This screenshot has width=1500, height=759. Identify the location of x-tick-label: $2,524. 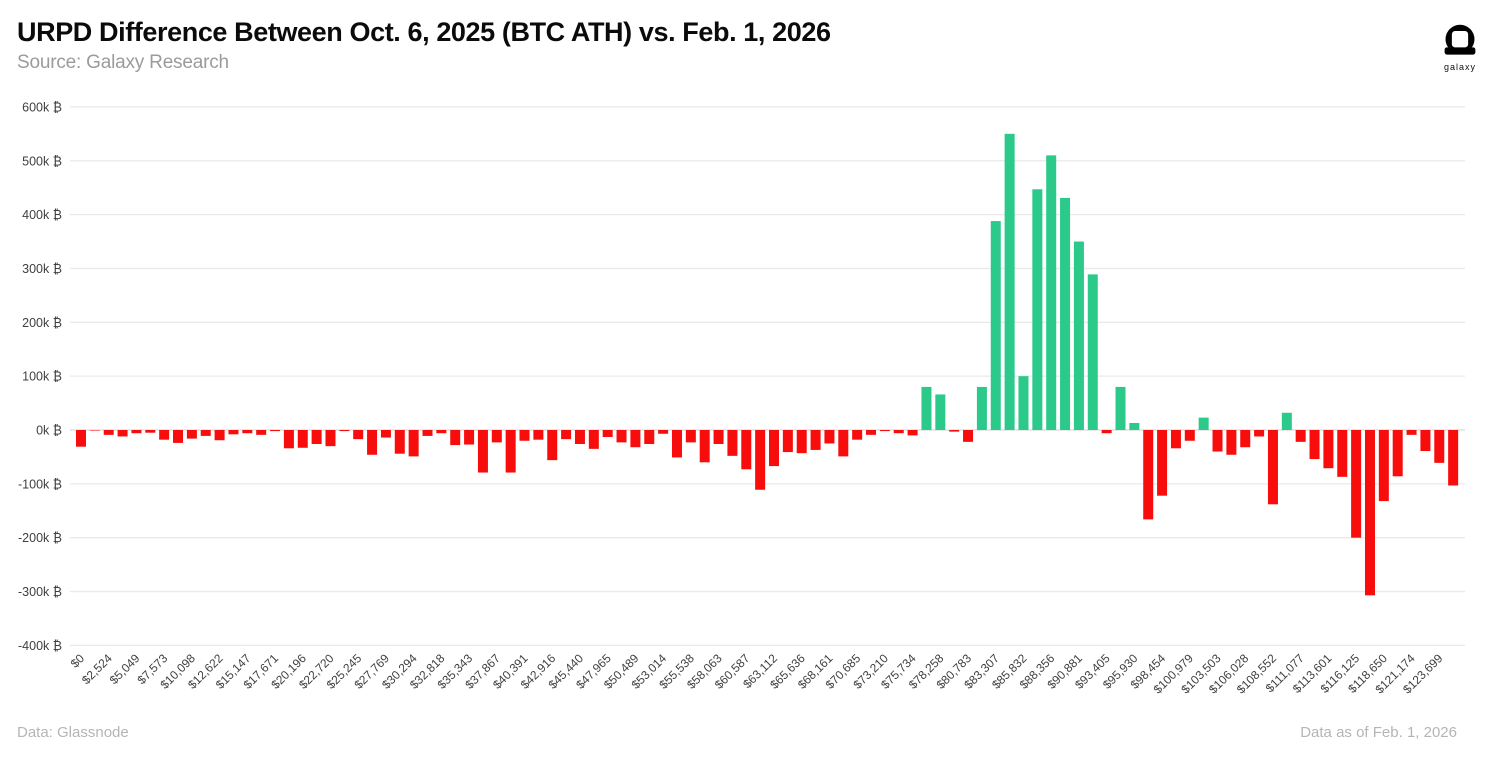
(97, 669).